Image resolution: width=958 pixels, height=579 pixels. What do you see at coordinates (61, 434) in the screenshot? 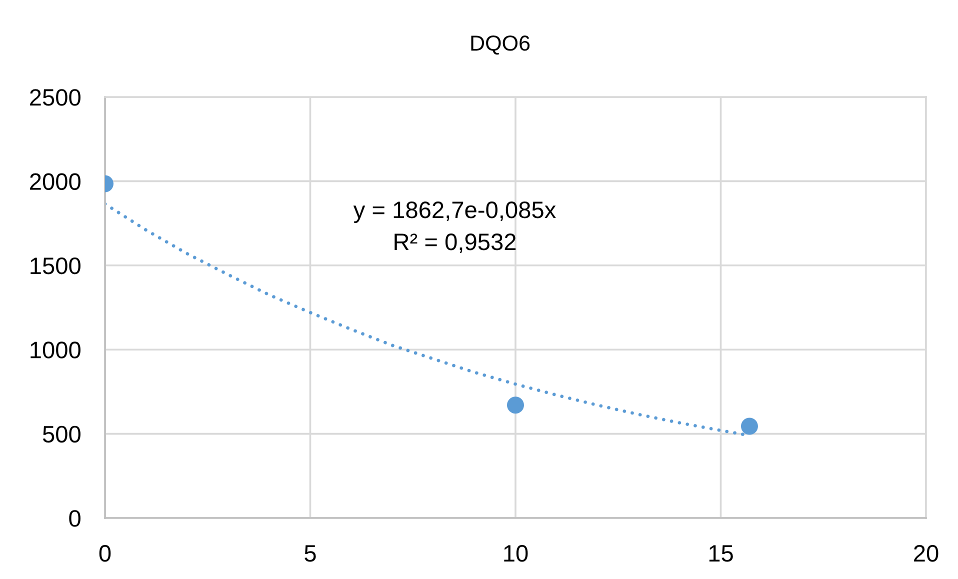
I see `y-tick-label: 500` at bounding box center [61, 434].